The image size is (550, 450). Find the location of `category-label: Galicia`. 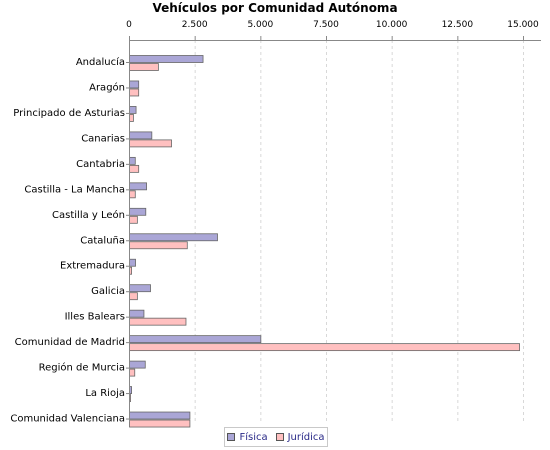

category-label: Galicia is located at coordinates (108, 291).